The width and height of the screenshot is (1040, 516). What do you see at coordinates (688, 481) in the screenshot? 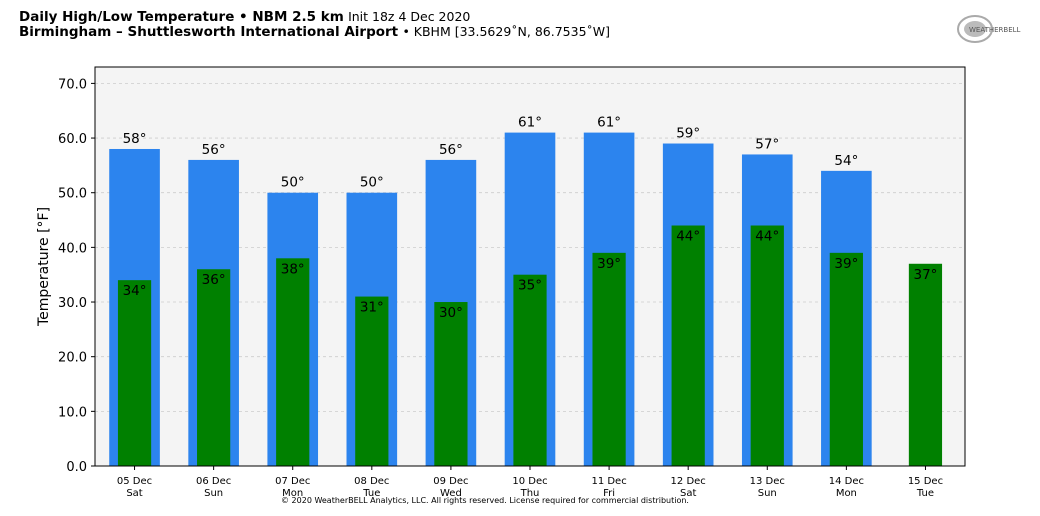
I see `x-tick-label: 12 Dec` at bounding box center [688, 481].